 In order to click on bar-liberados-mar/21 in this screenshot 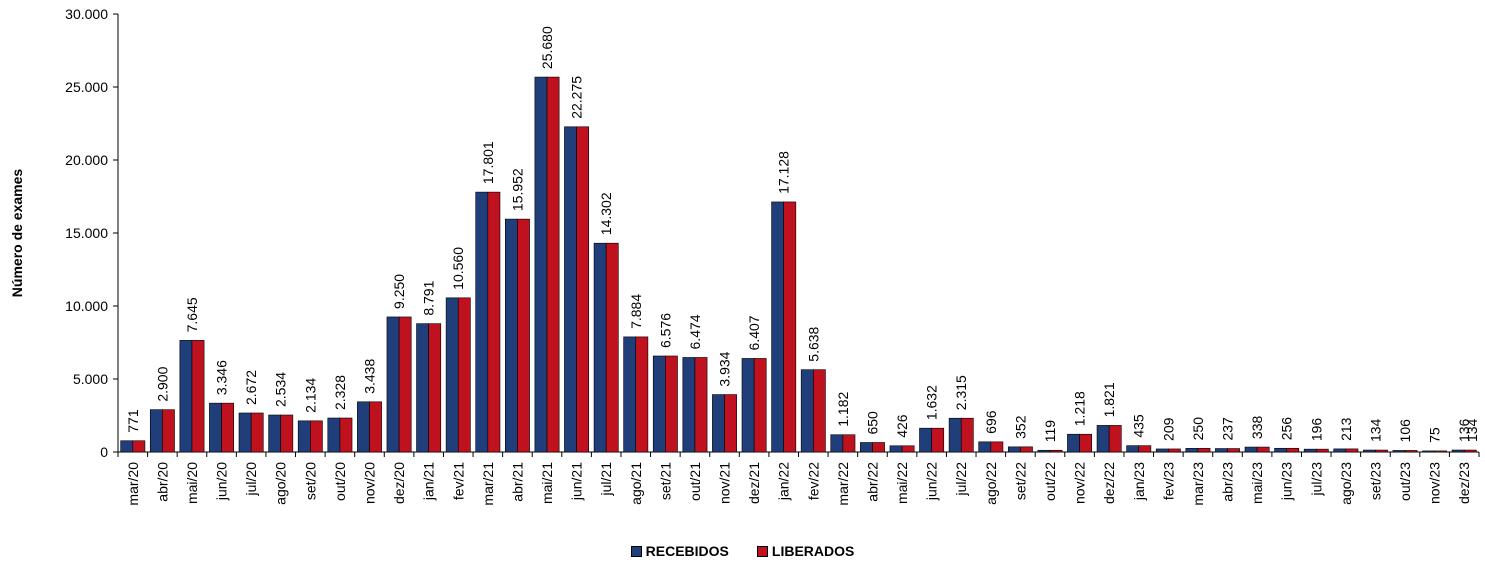, I will do `click(494, 322)`.